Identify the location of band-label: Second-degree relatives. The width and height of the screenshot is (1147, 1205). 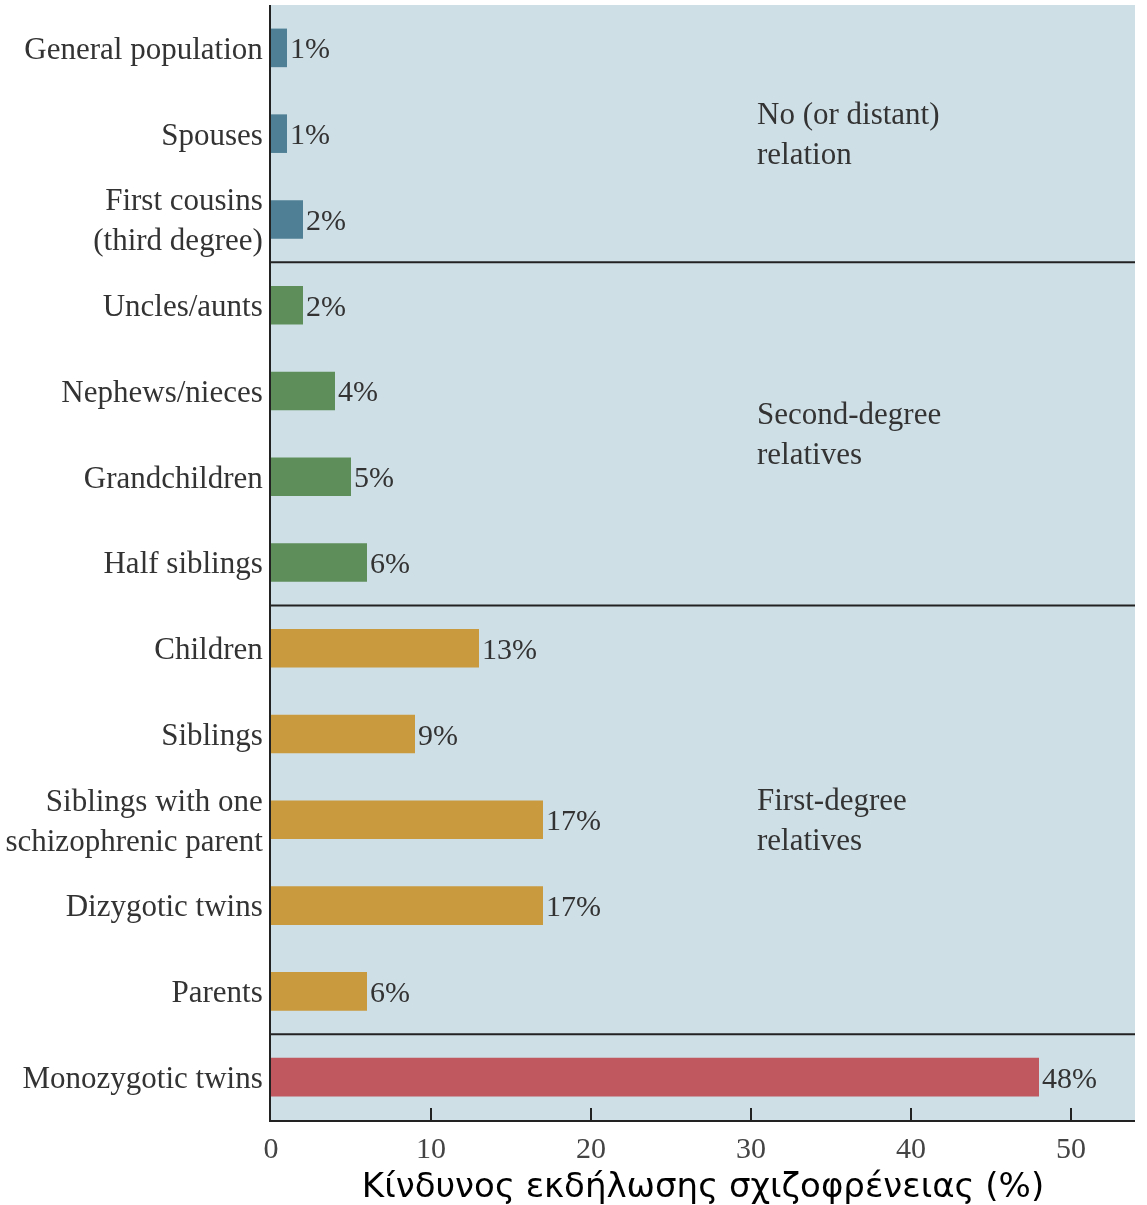
(849, 434).